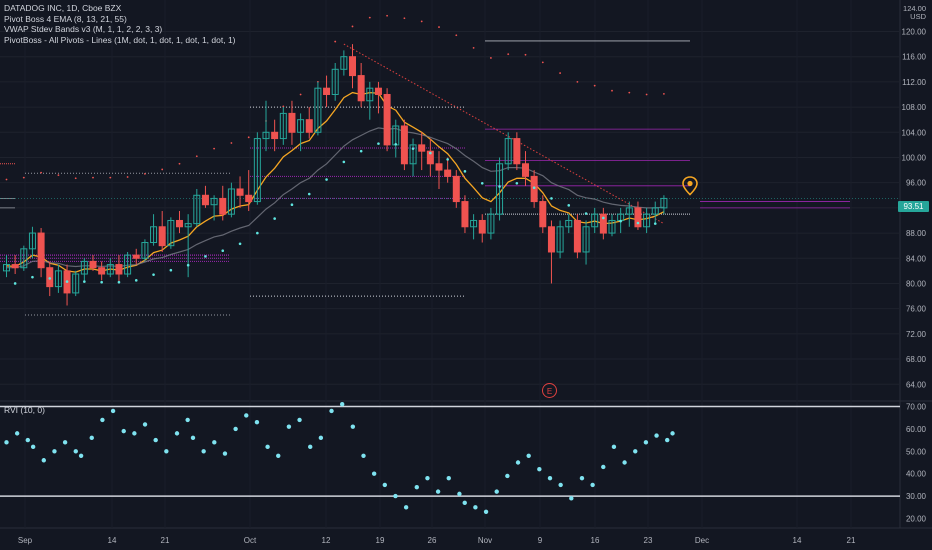 Image resolution: width=932 pixels, height=550 pixels. I want to click on time-tick-label: 26, so click(432, 540).